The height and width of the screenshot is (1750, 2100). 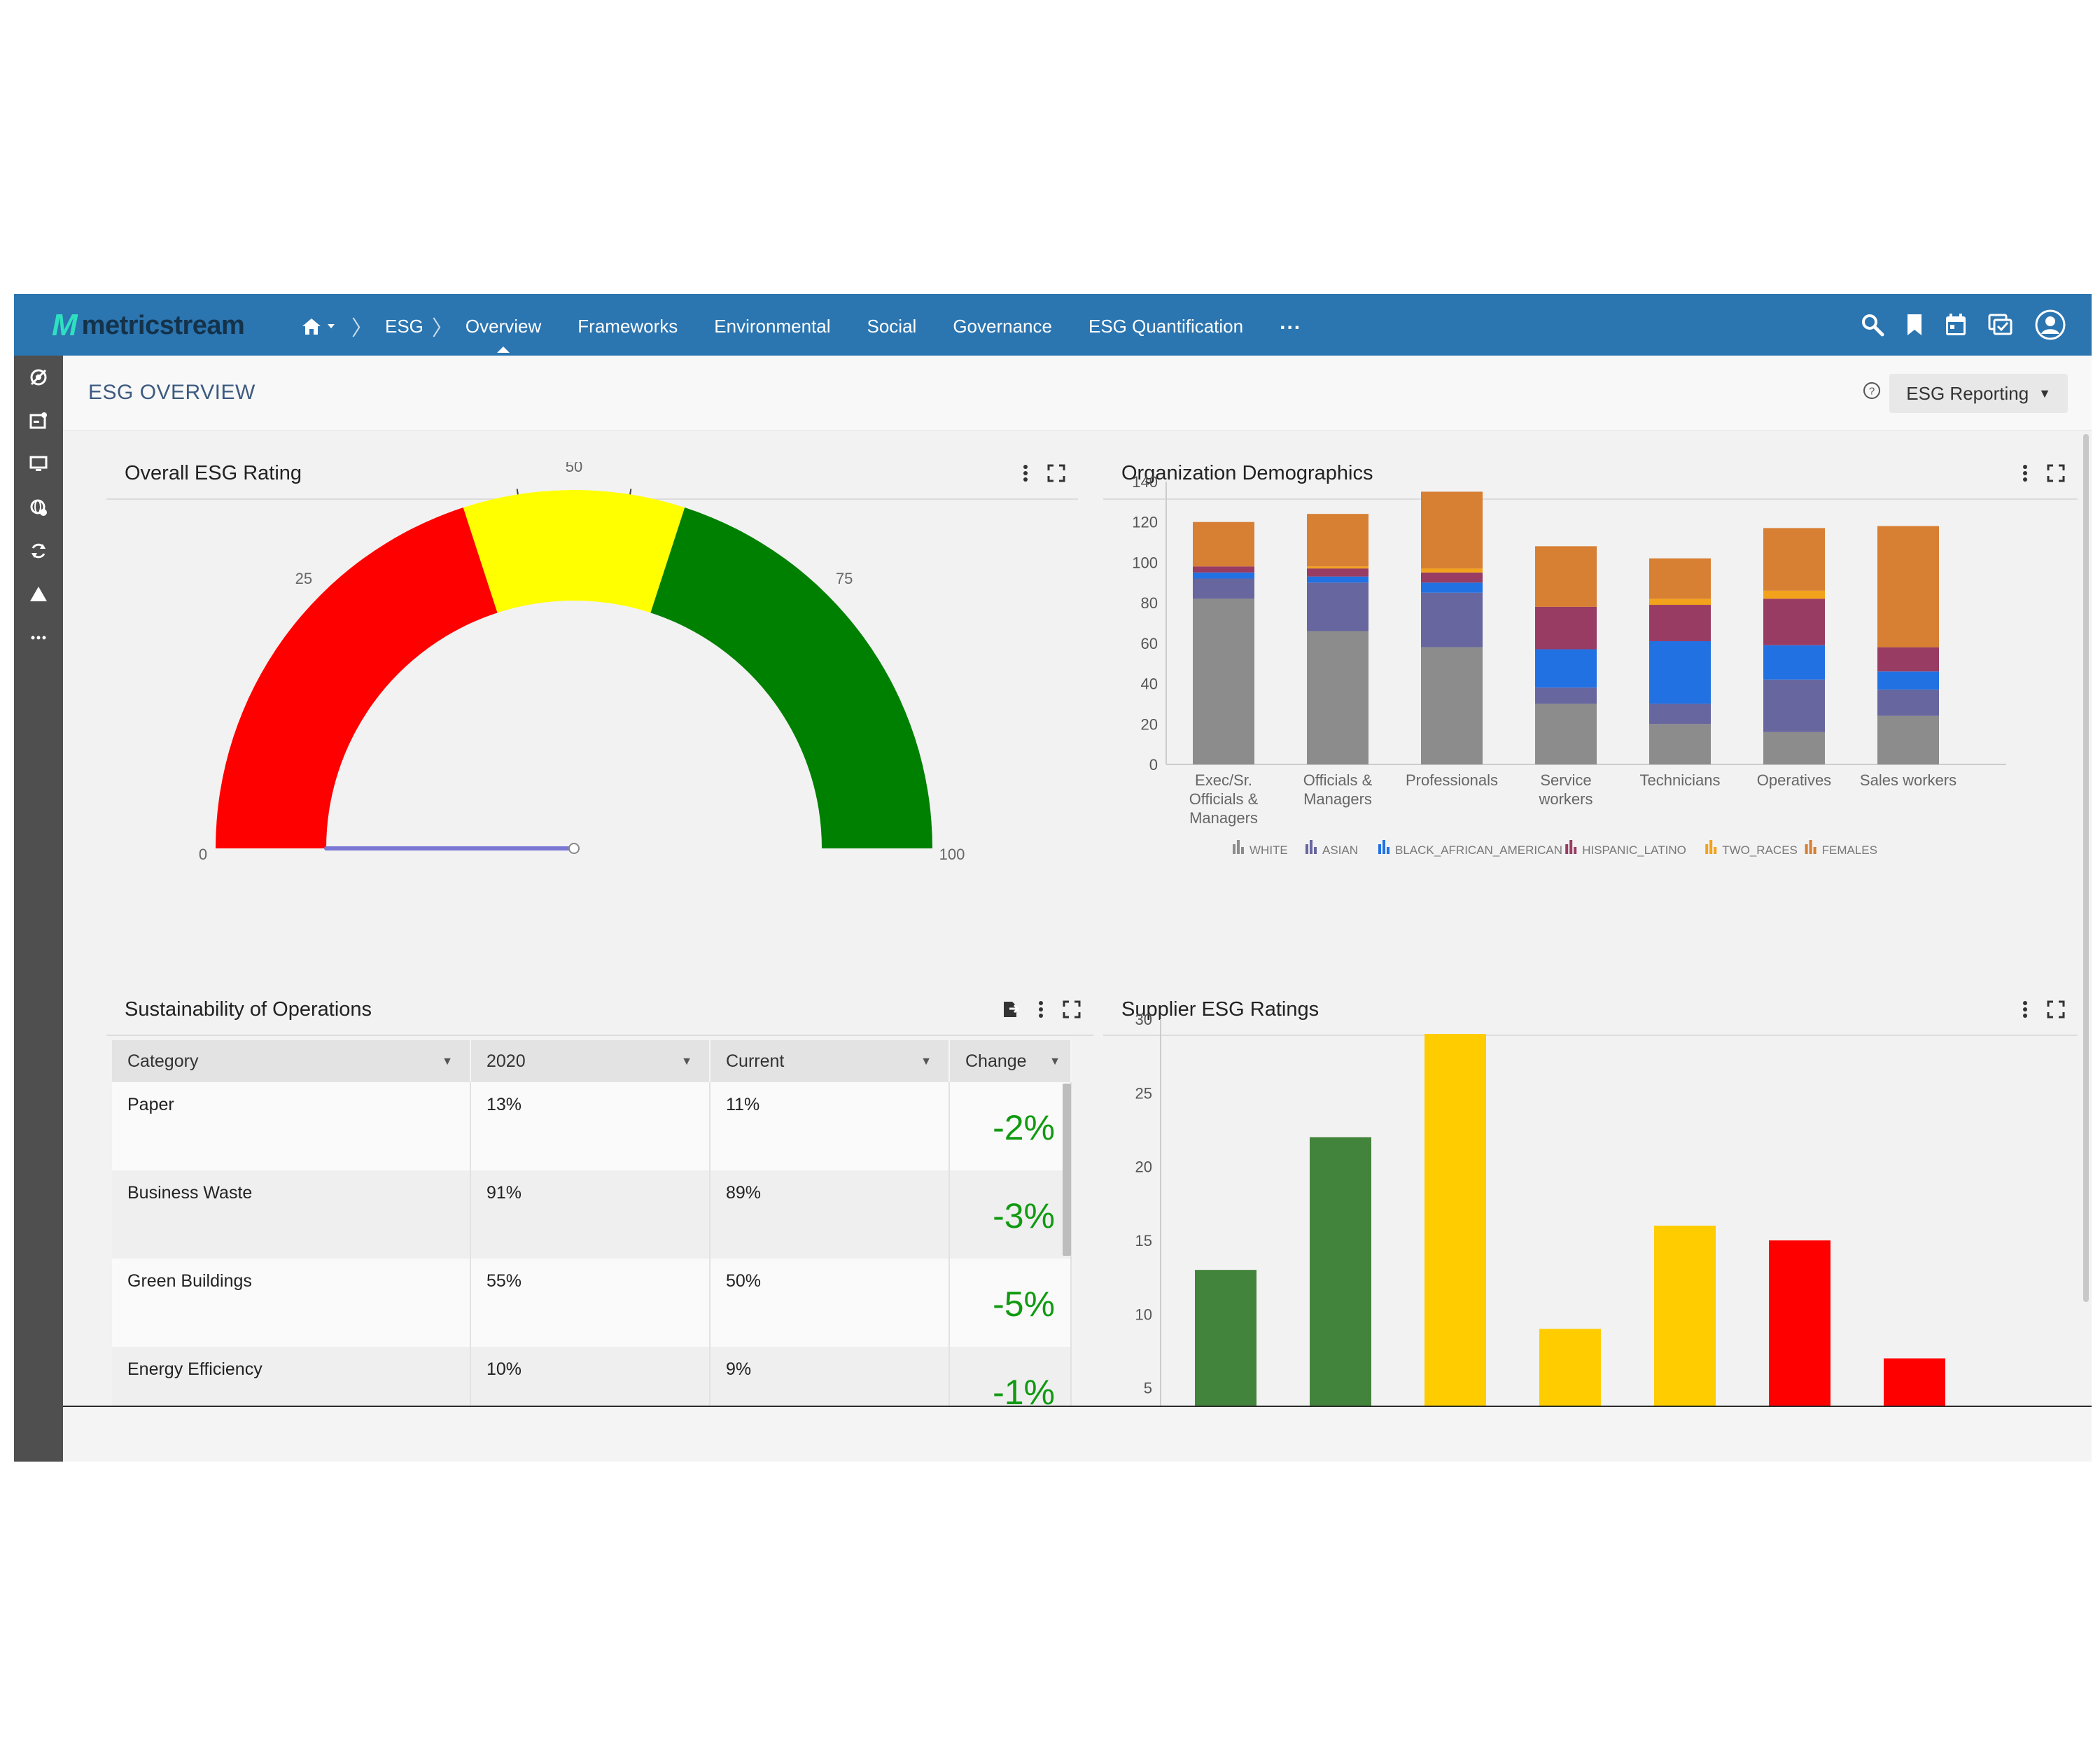 I want to click on home-menu, so click(x=318, y=326).